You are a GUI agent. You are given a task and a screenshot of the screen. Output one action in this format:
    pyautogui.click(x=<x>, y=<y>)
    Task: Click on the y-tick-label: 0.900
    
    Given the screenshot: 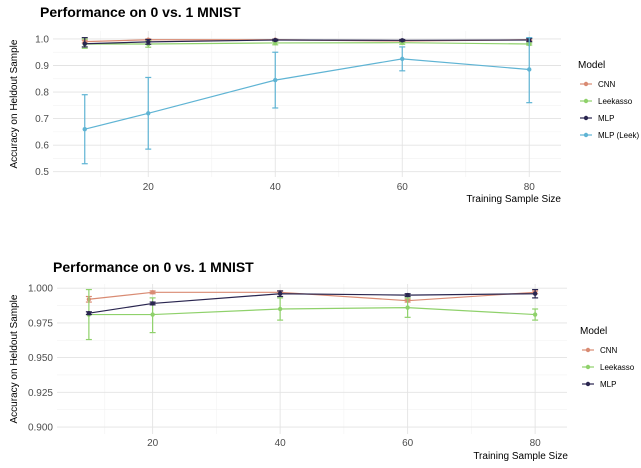 What is the action you would take?
    pyautogui.click(x=40, y=428)
    